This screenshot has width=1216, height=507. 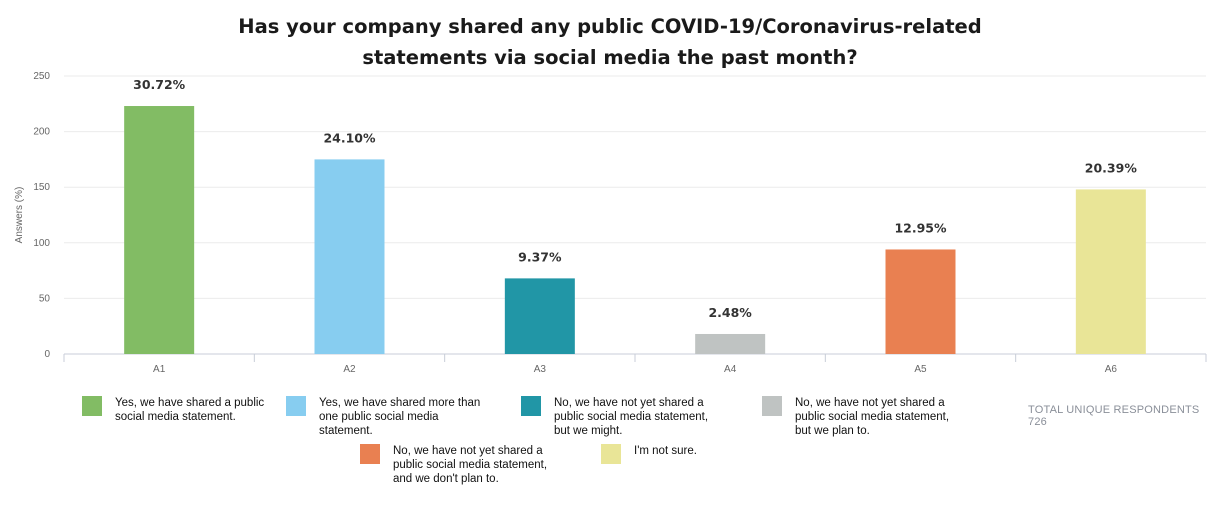 I want to click on y-tick-label: 250, so click(x=41, y=76).